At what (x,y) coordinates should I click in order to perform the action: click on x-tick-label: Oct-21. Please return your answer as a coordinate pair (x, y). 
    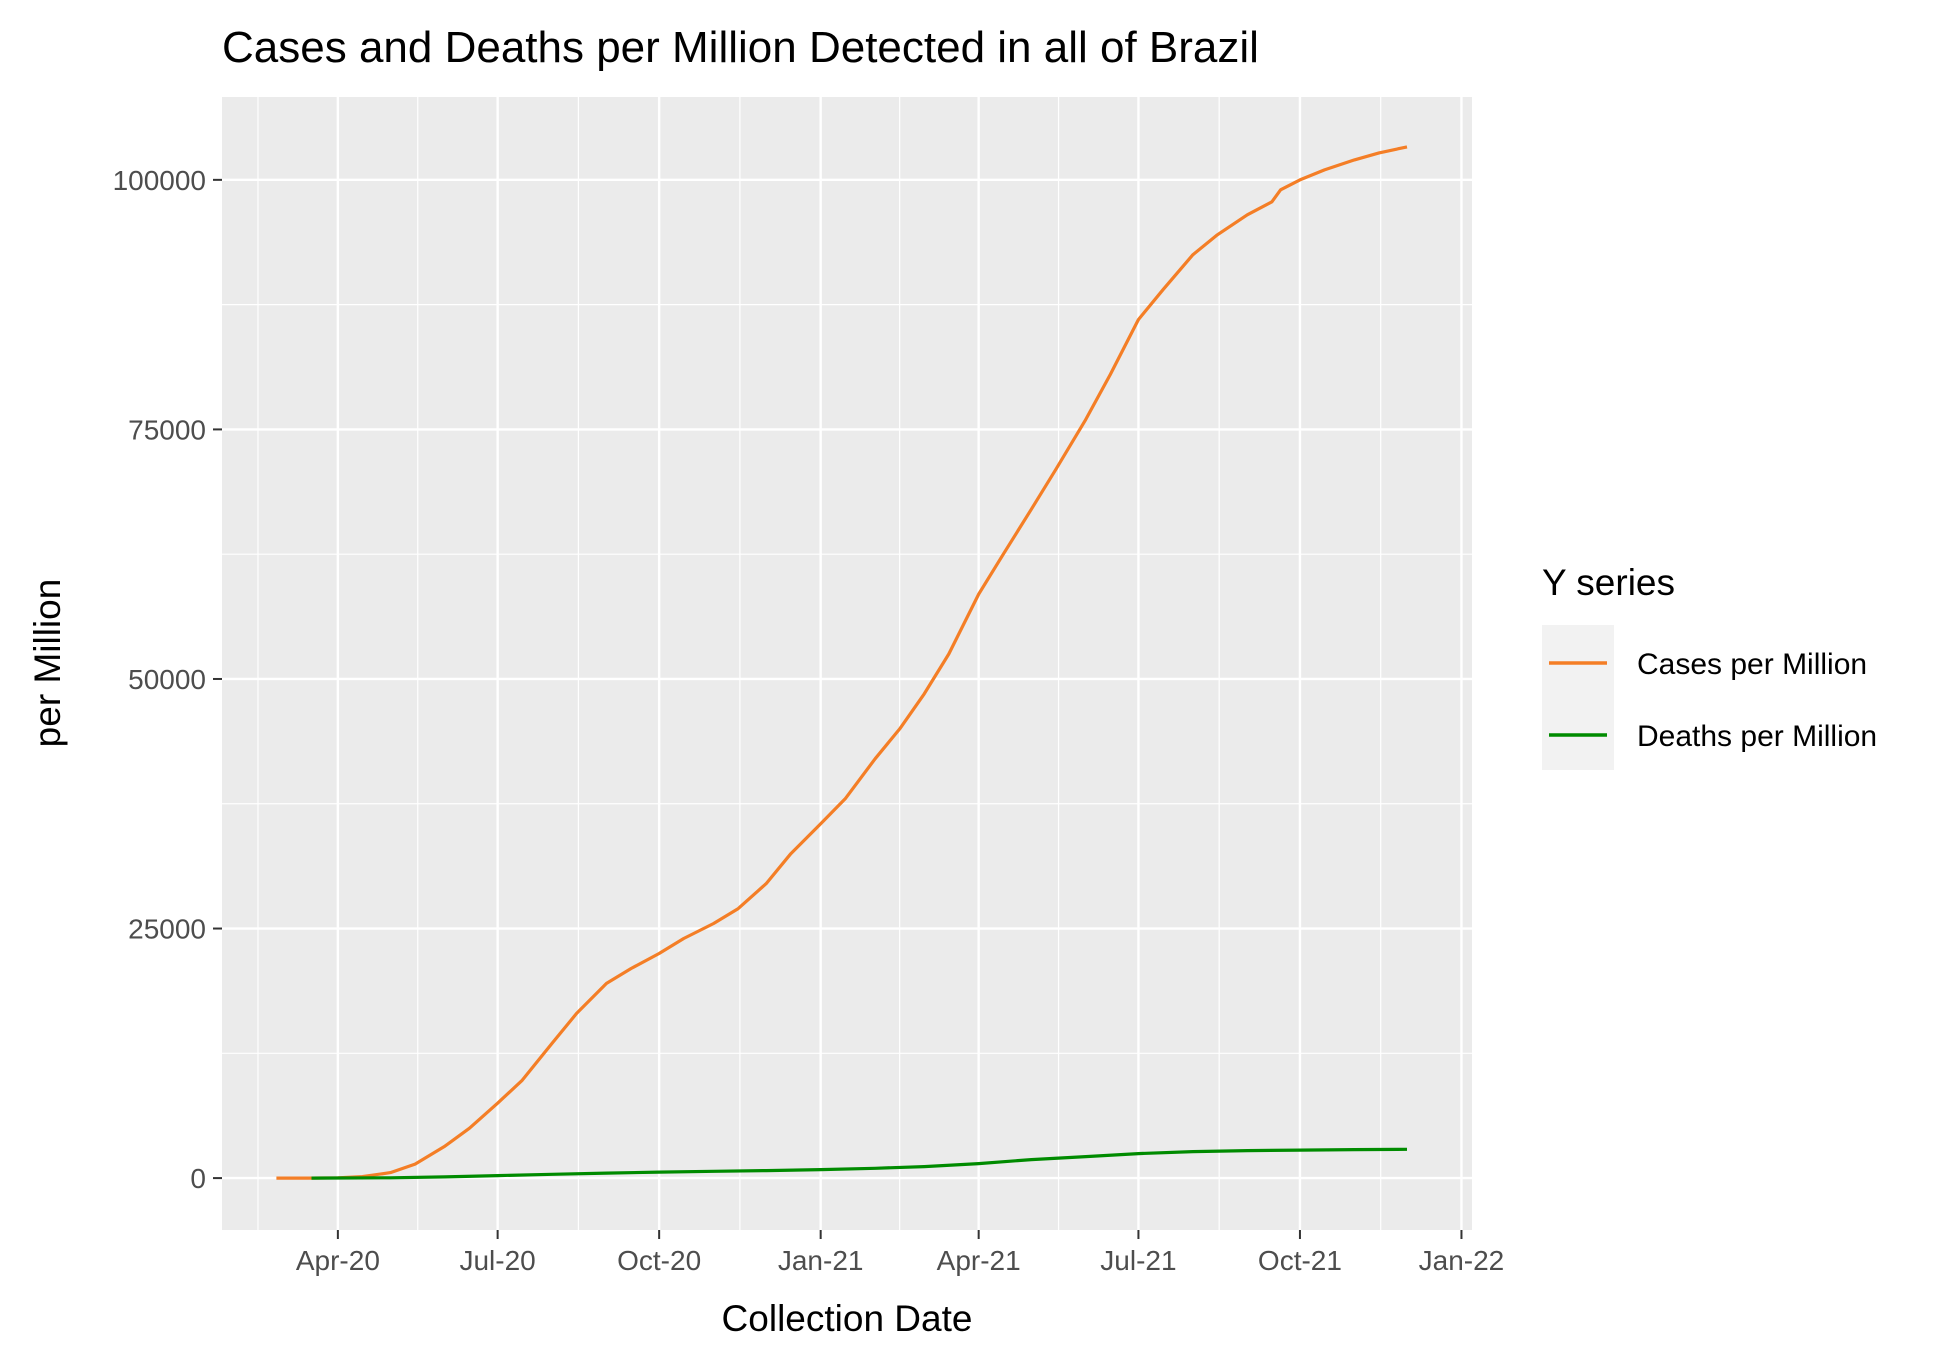
    Looking at the image, I should click on (1300, 1260).